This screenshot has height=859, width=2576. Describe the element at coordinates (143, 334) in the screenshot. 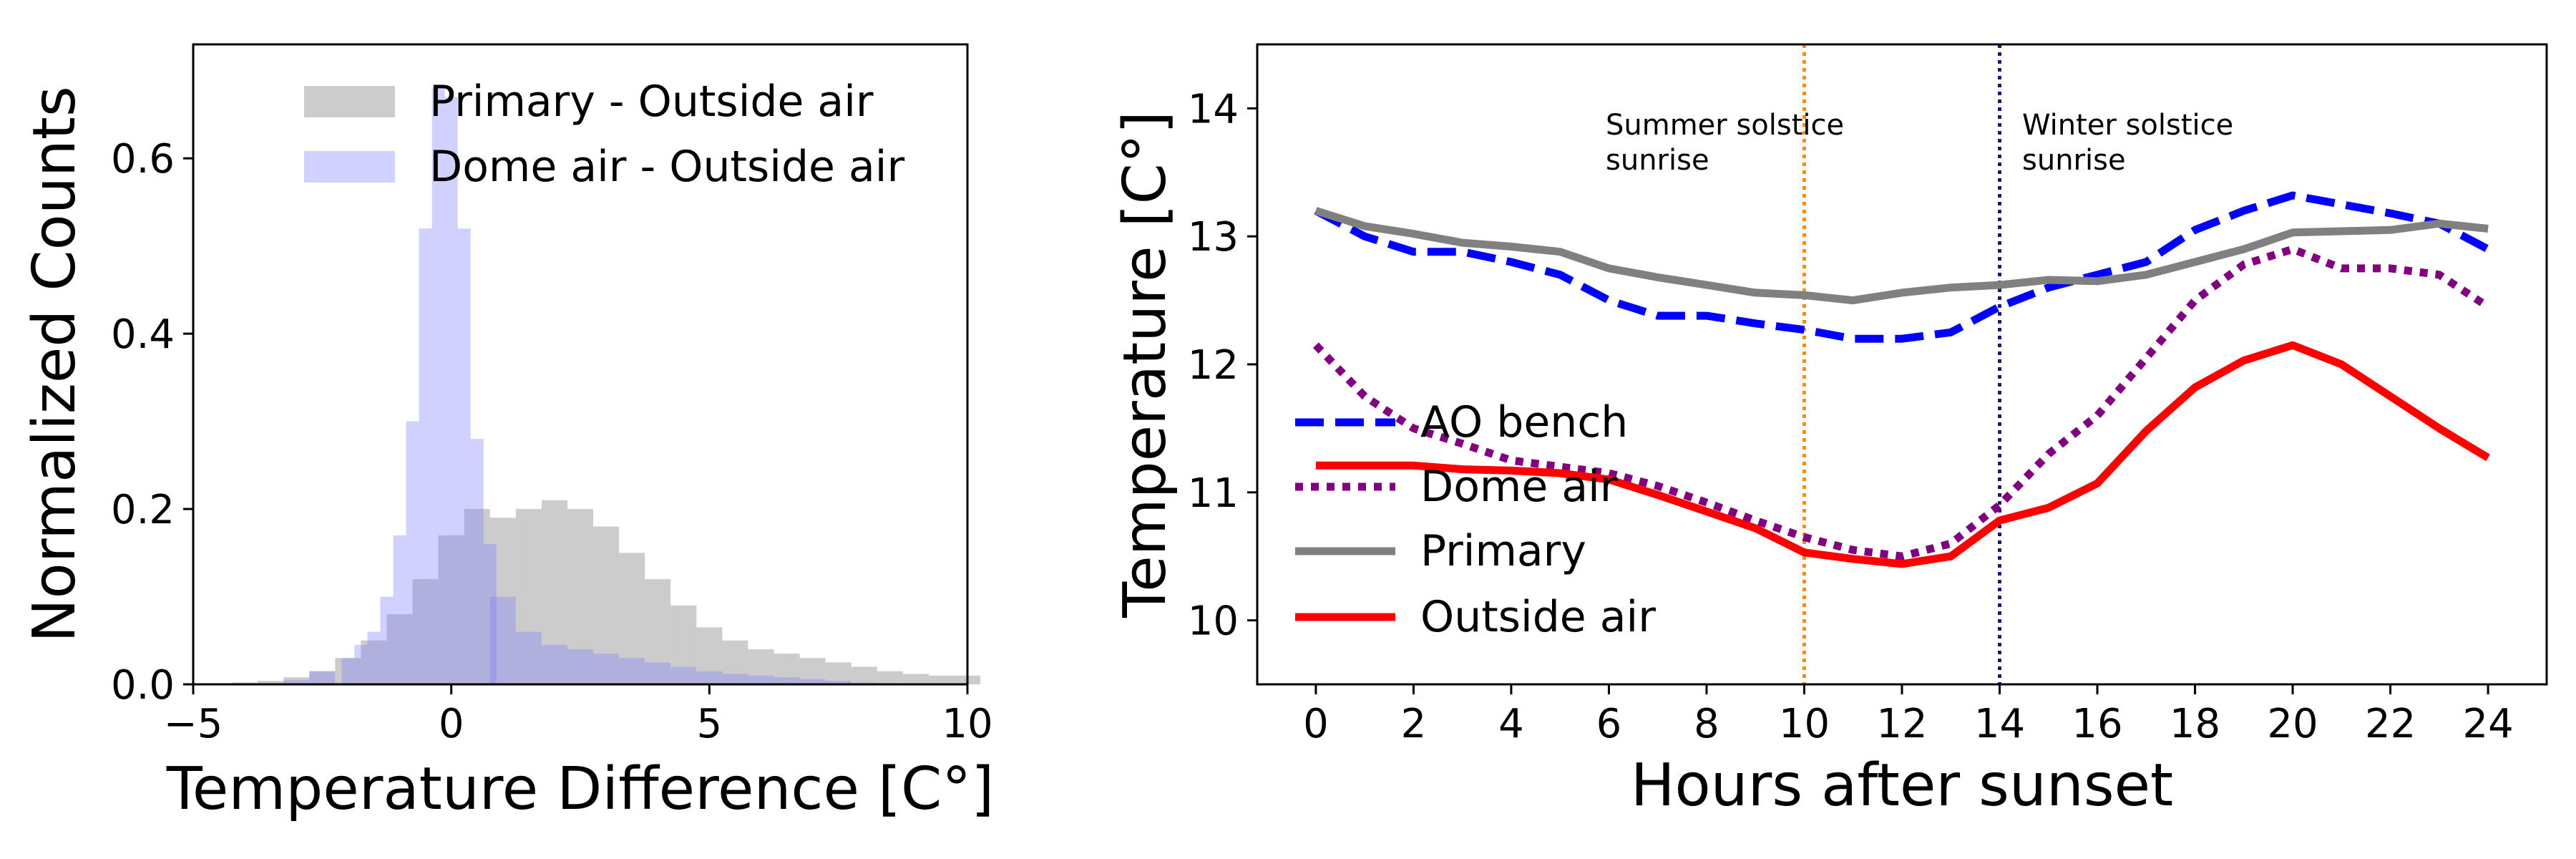

I see `hist-y-tick-label: 0.4` at that location.